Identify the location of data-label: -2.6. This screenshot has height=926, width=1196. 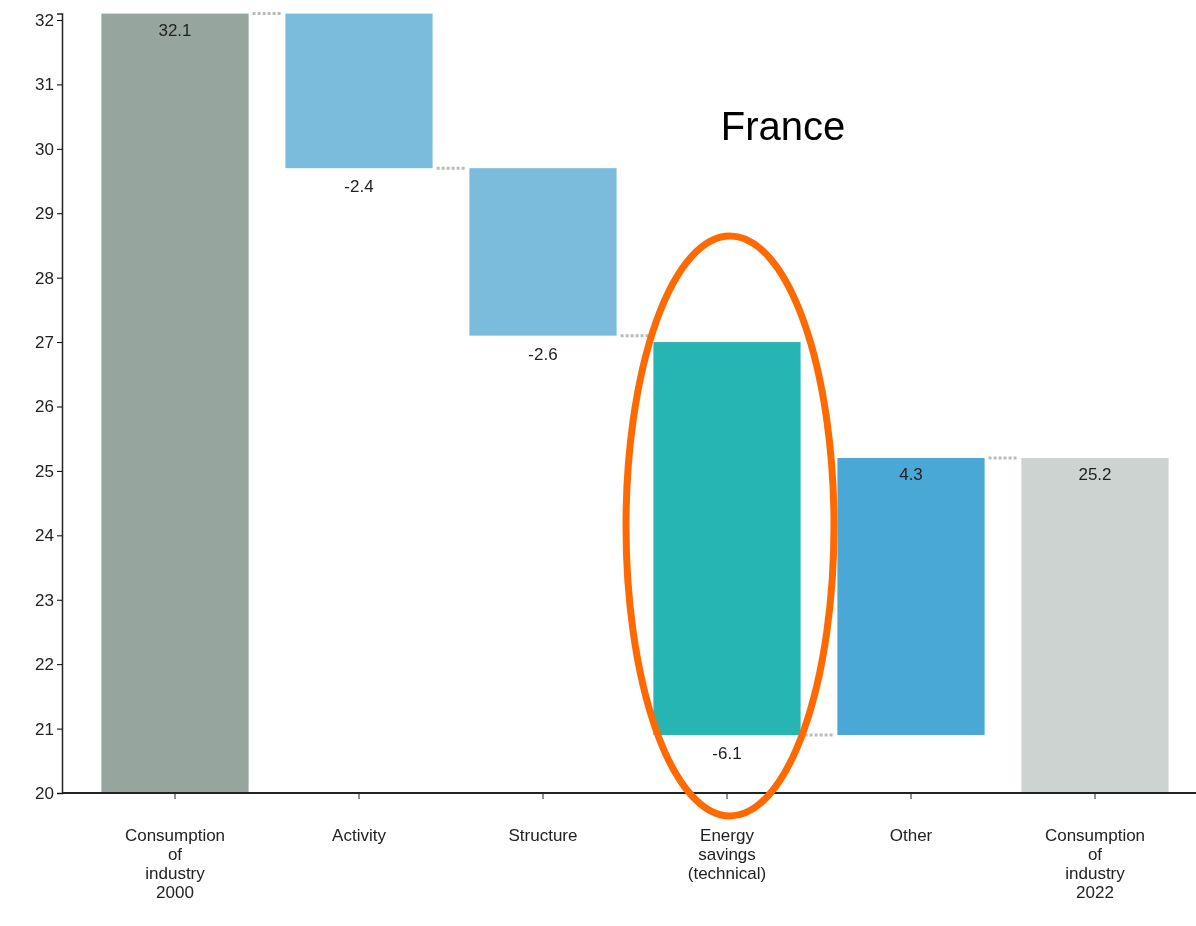
(543, 354).